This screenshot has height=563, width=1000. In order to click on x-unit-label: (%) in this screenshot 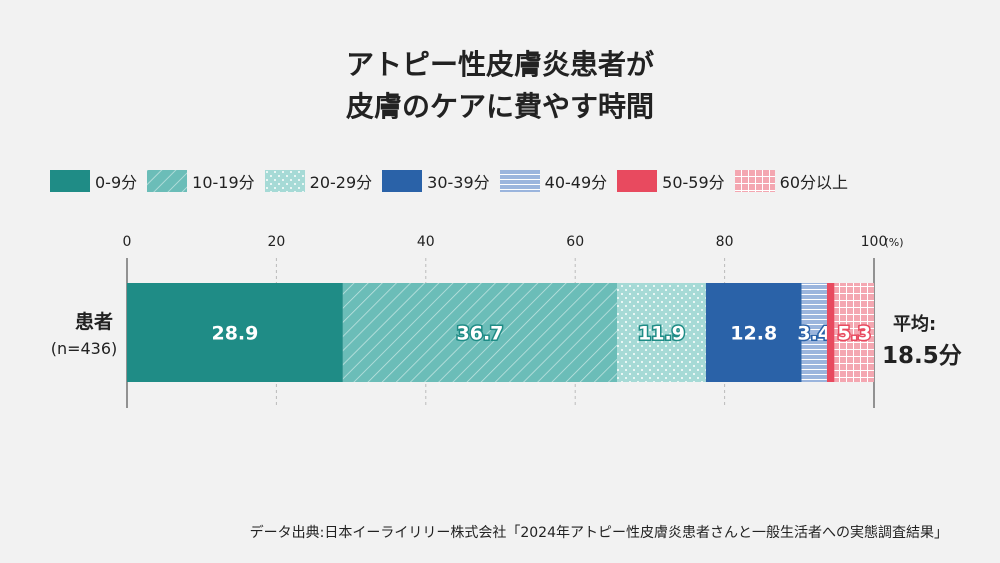, I will do `click(893, 242)`.